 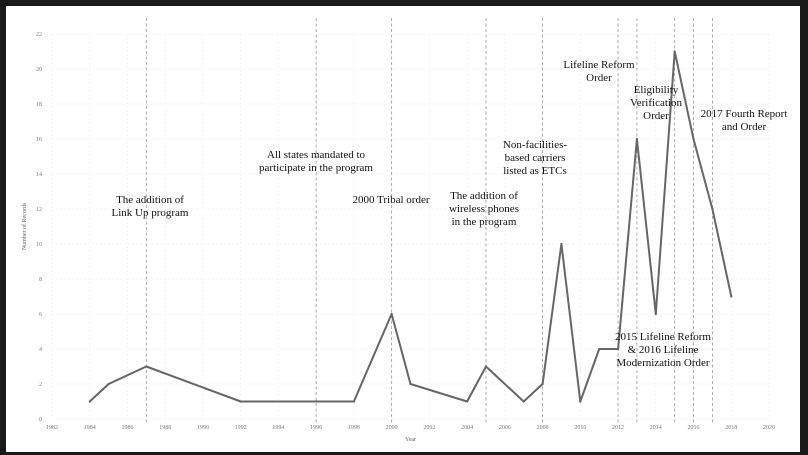 I want to click on event-annotation-2000: 2000 Tribal order, so click(x=391, y=200).